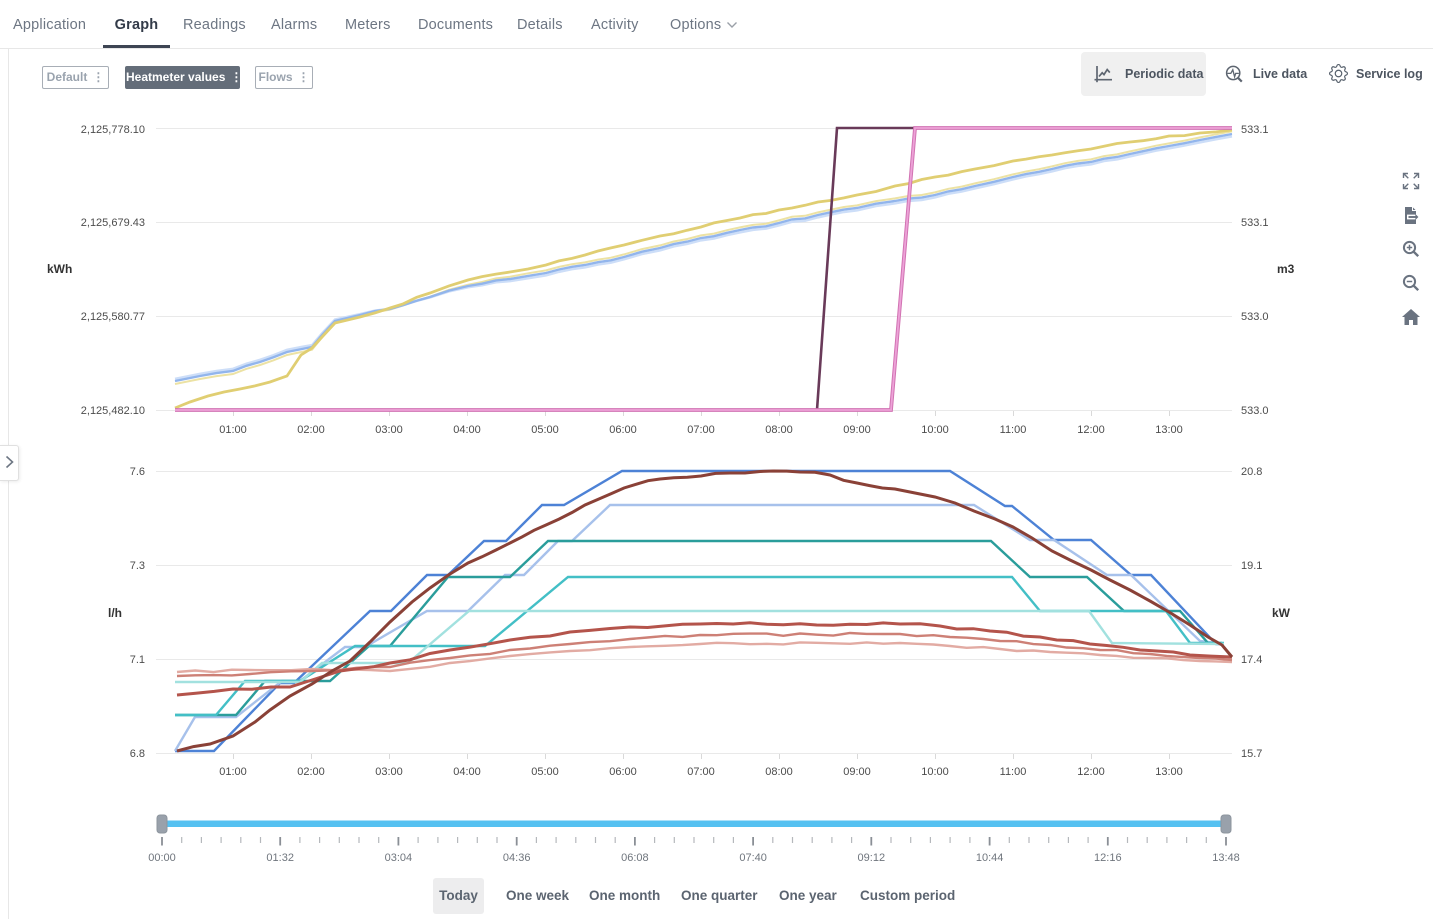  I want to click on svg-text: 6.8, so click(137, 754).